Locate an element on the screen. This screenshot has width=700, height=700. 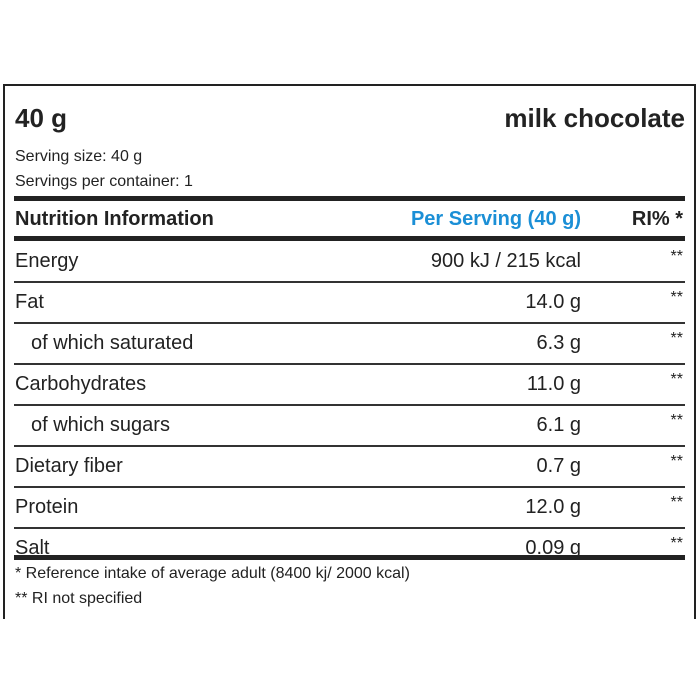
nutrient-name: Protein is located at coordinates (47, 507).